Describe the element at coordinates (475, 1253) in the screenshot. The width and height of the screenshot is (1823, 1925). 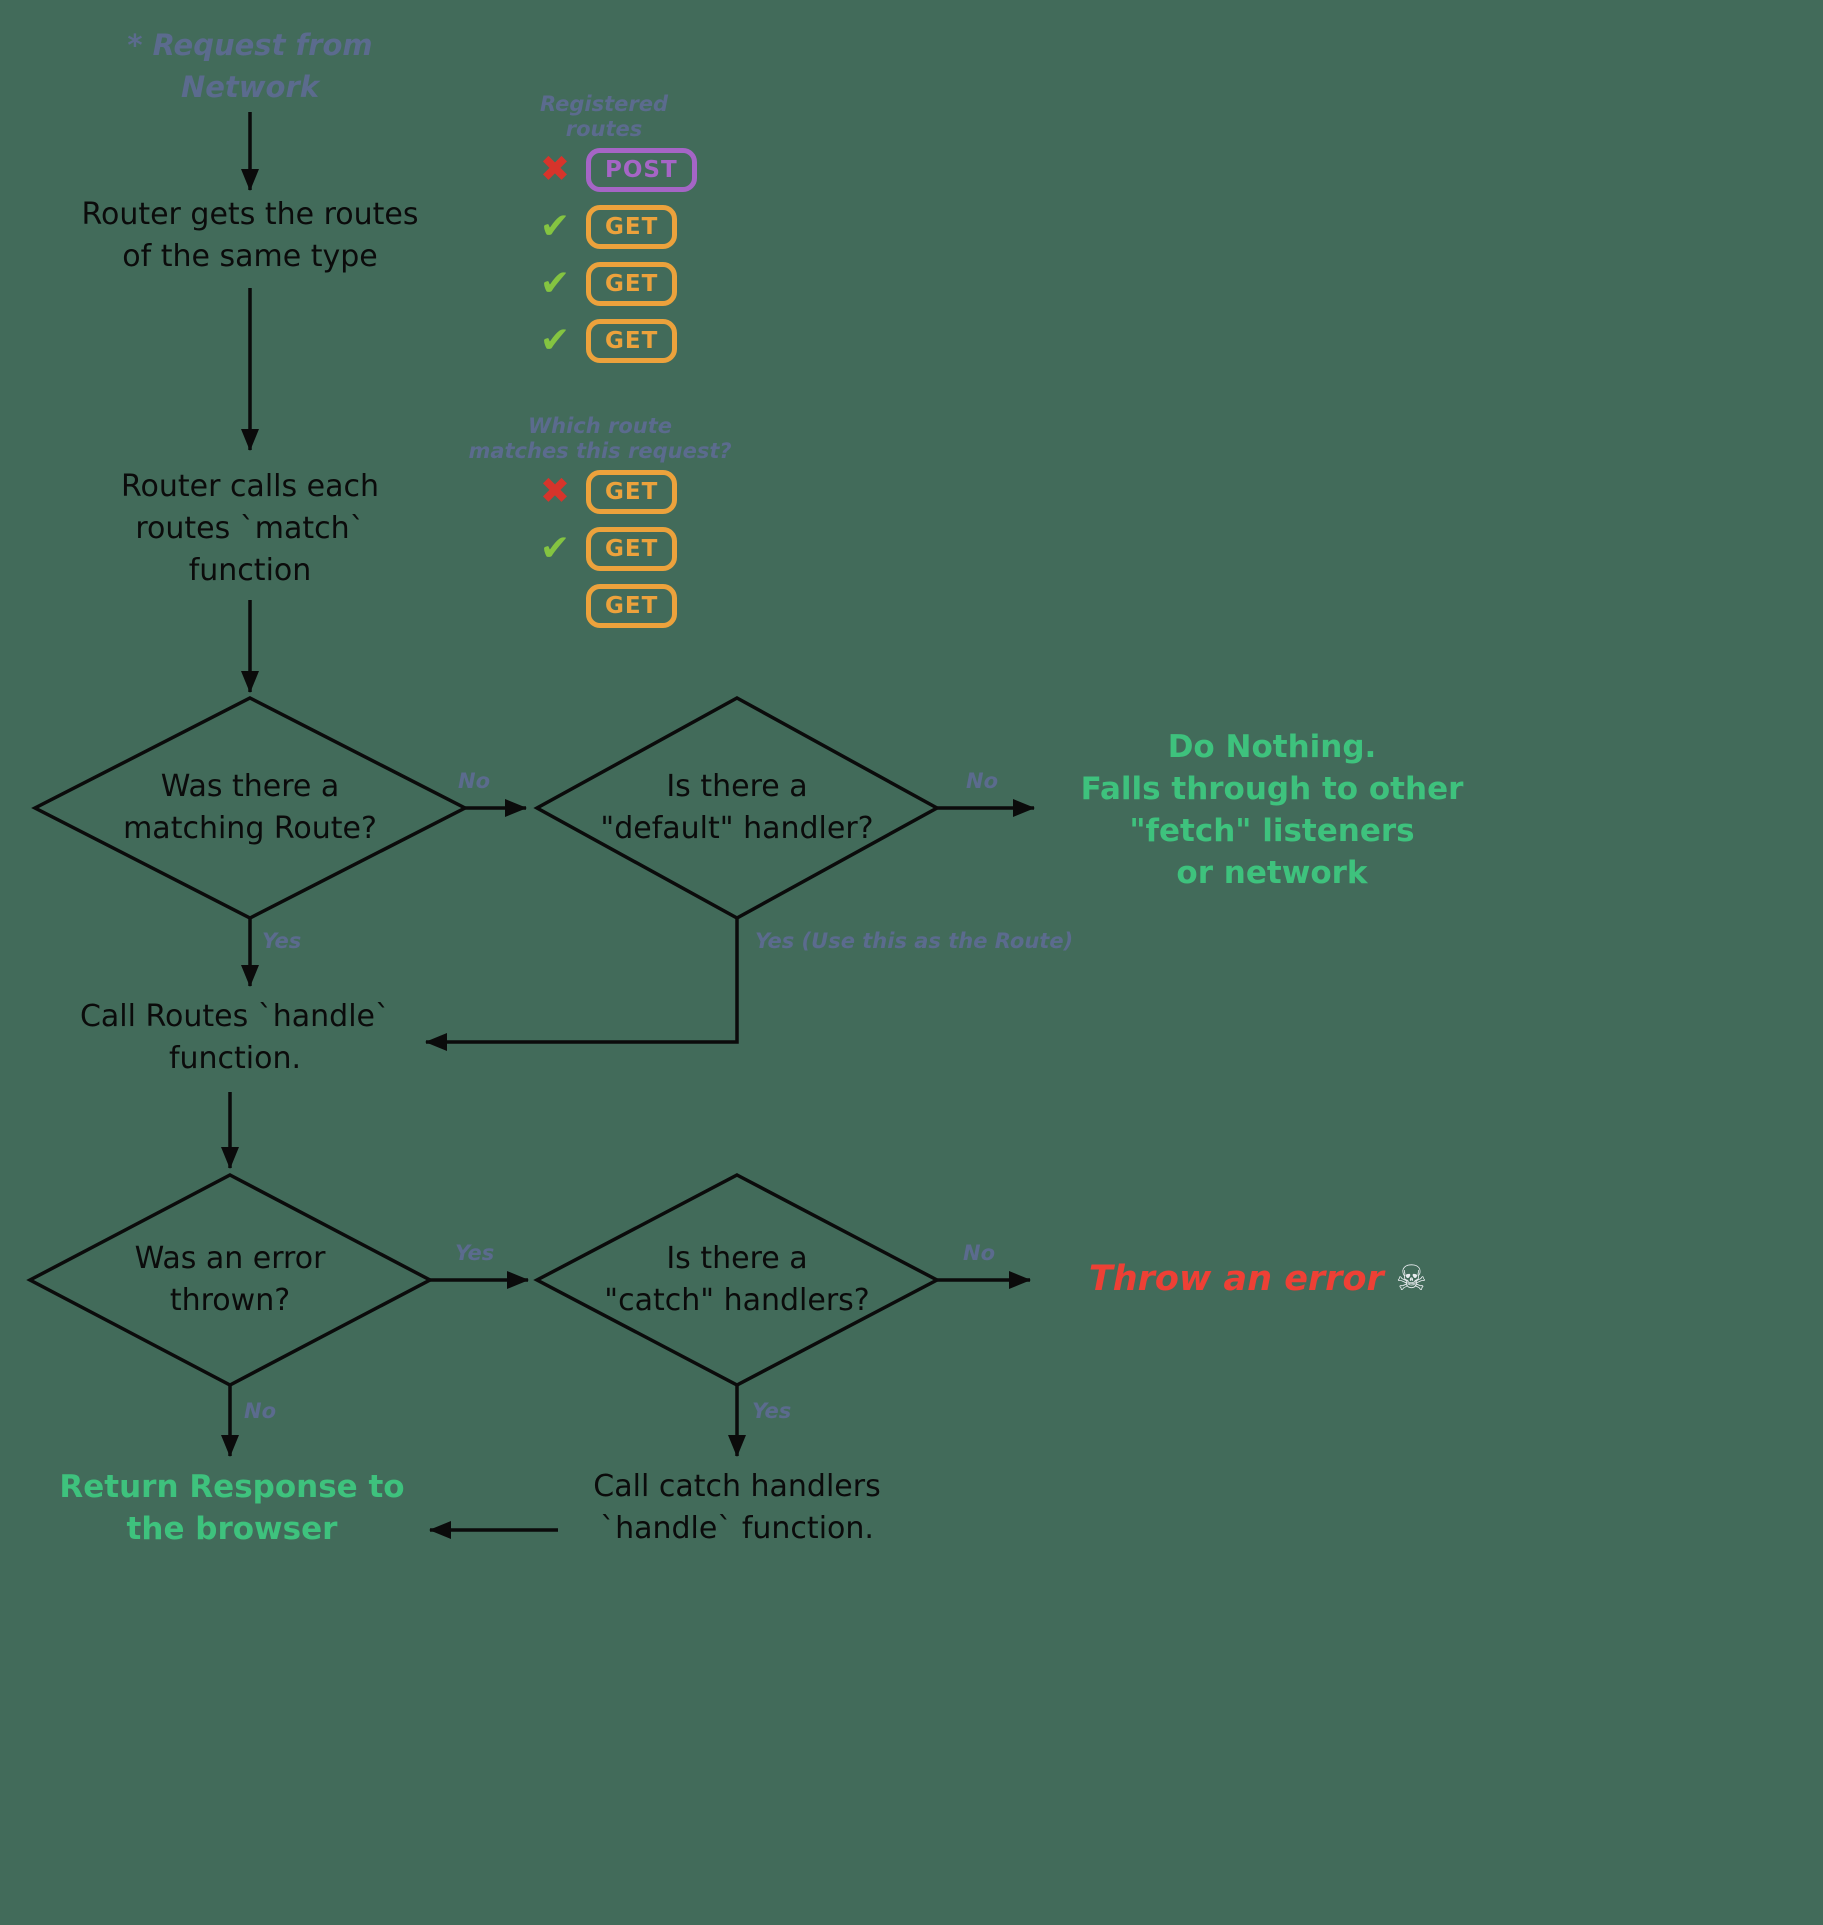
I see `edge-label-d3-yes: Yes` at that location.